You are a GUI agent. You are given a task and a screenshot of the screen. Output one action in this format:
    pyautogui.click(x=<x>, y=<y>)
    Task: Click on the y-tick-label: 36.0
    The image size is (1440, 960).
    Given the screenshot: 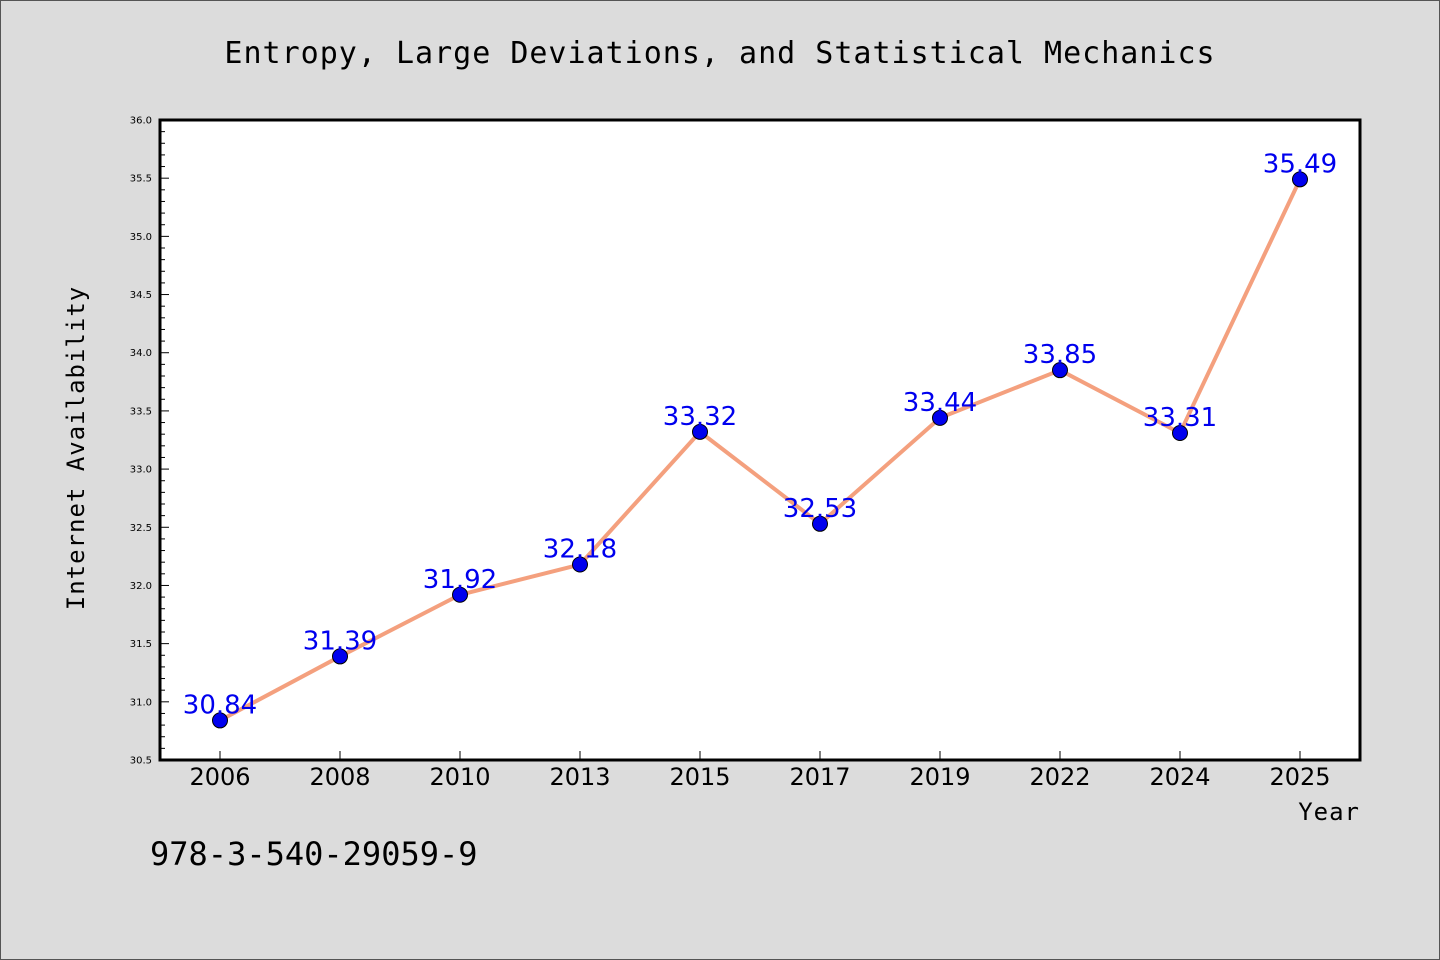 What is the action you would take?
    pyautogui.click(x=141, y=121)
    